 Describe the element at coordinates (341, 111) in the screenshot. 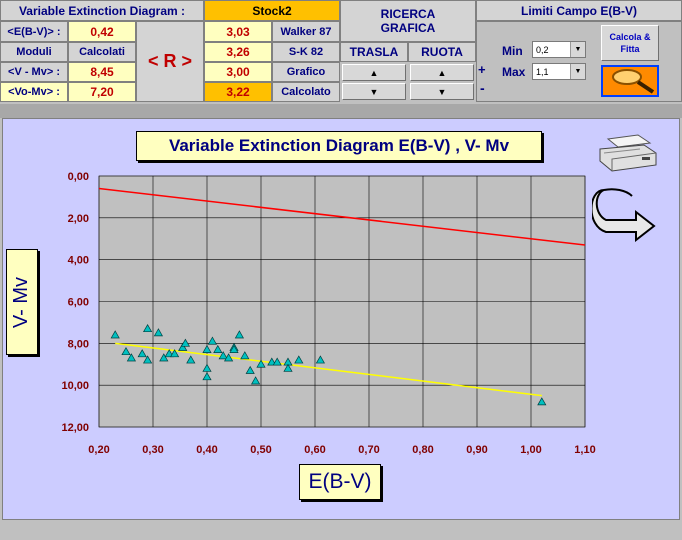

I see `separator-band` at that location.